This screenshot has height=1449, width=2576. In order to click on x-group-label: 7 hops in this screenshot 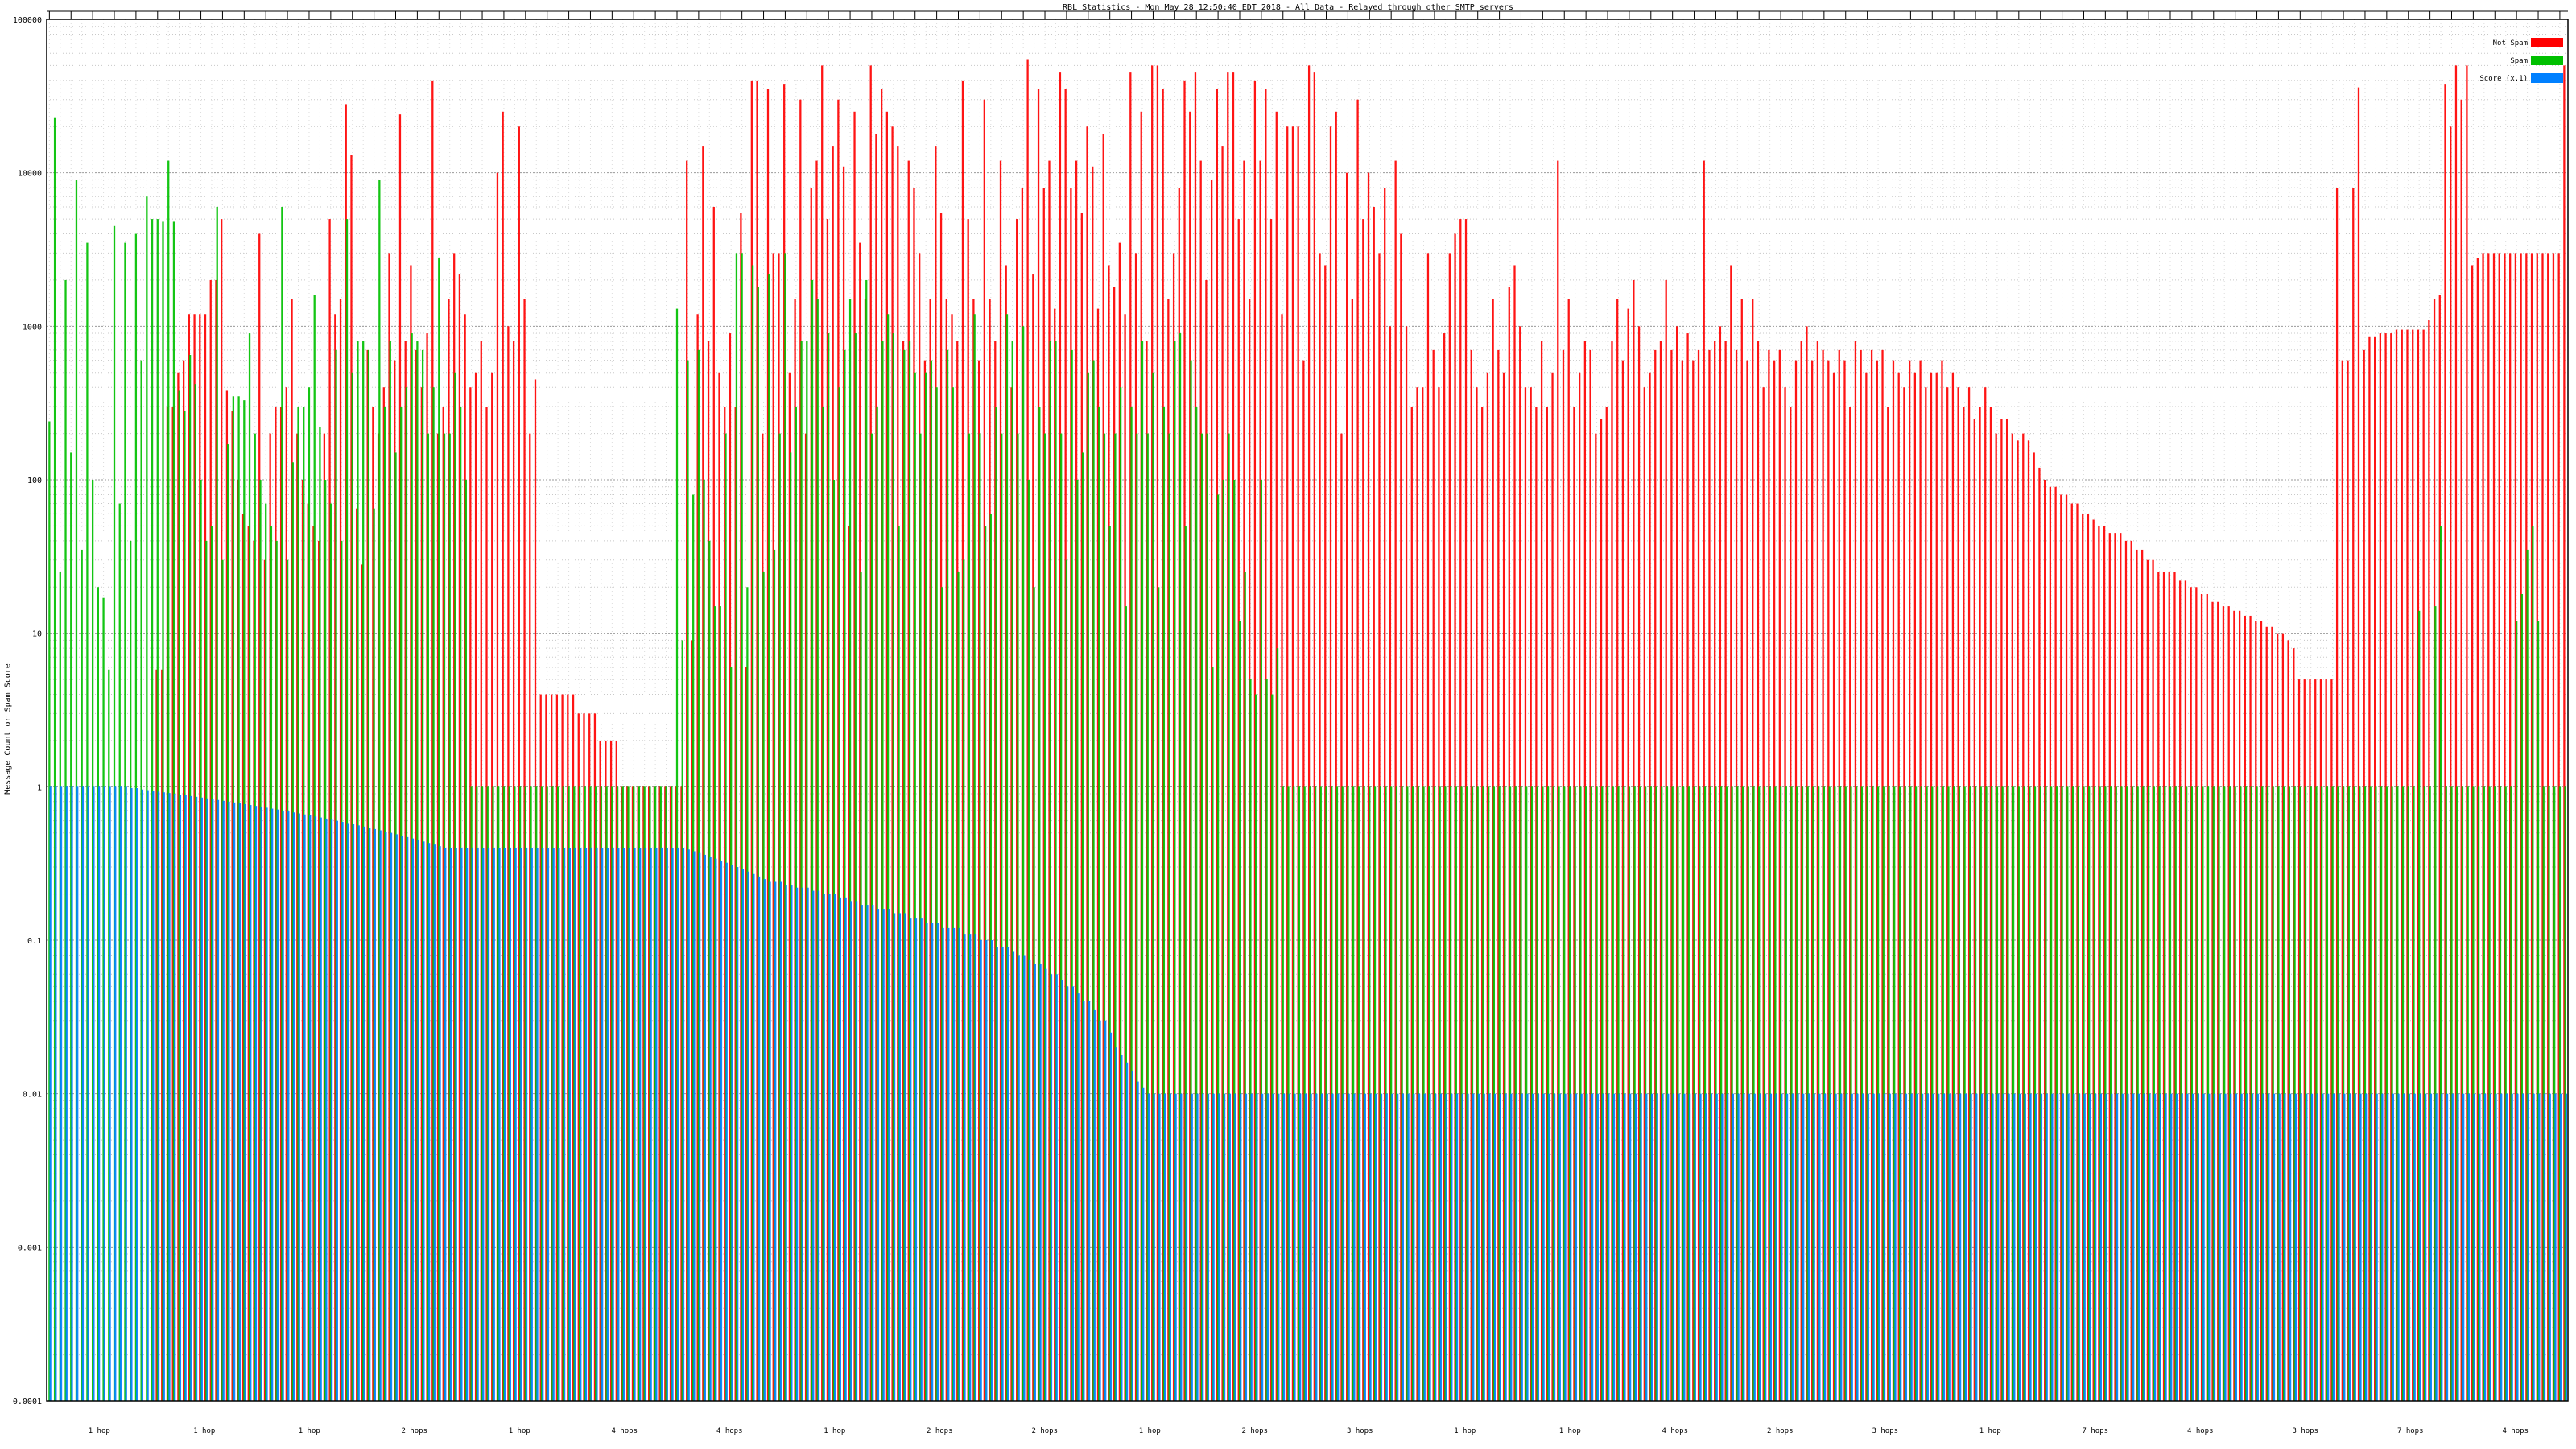, I will do `click(2095, 1431)`.